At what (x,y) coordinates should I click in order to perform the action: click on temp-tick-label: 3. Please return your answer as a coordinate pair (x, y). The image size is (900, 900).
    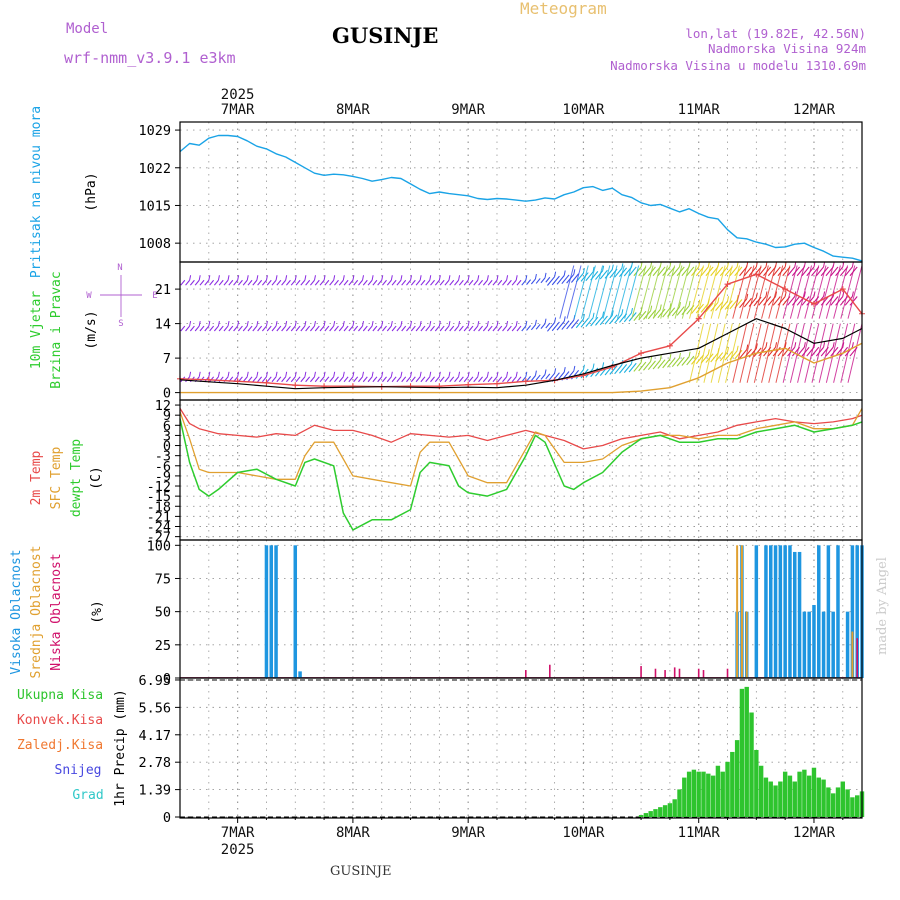
    Looking at the image, I should click on (167, 436).